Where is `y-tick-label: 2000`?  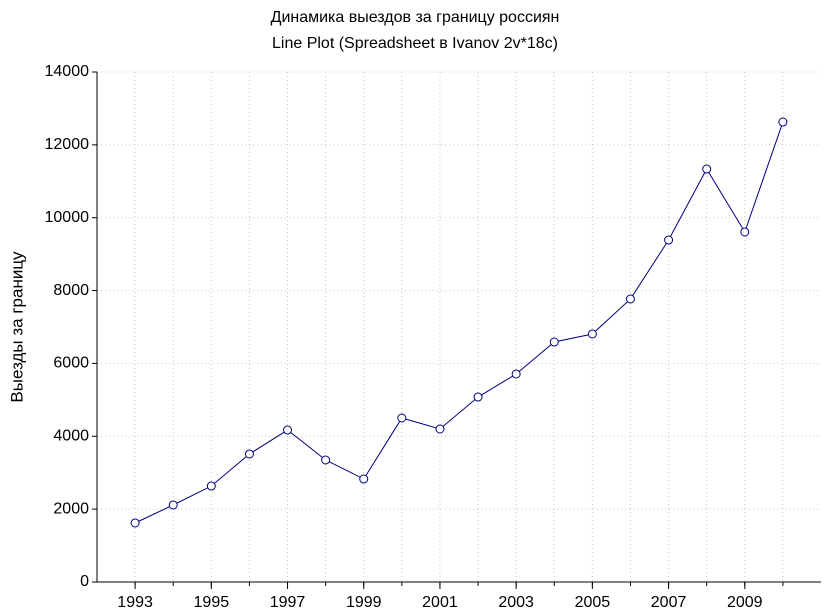 y-tick-label: 2000 is located at coordinates (71, 508).